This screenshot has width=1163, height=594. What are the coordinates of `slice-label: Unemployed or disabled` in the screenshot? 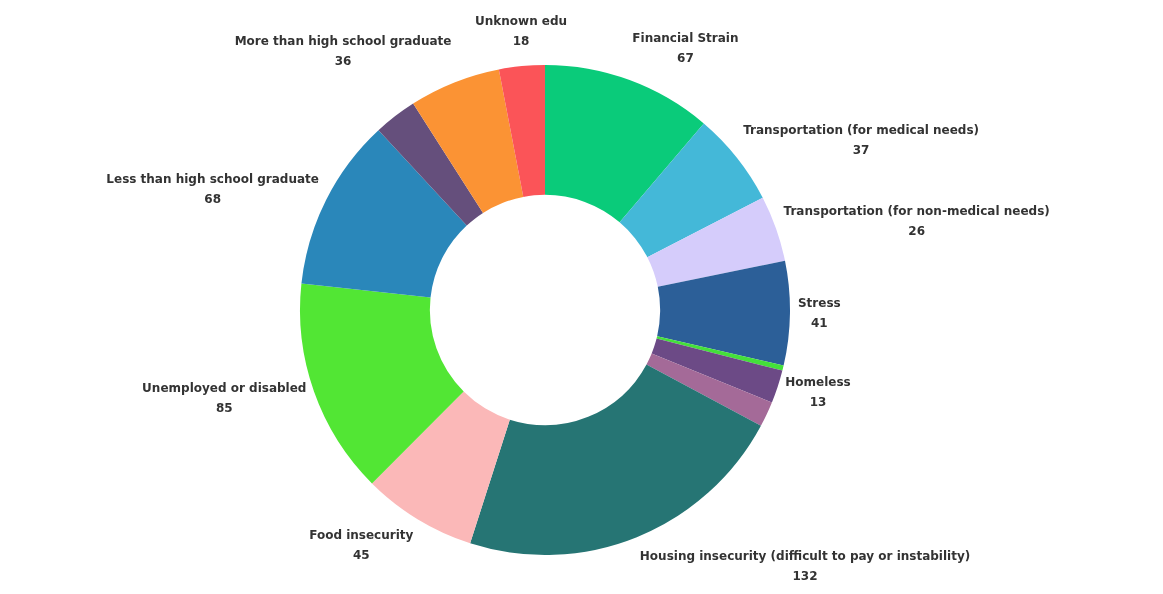 It's located at (224, 387).